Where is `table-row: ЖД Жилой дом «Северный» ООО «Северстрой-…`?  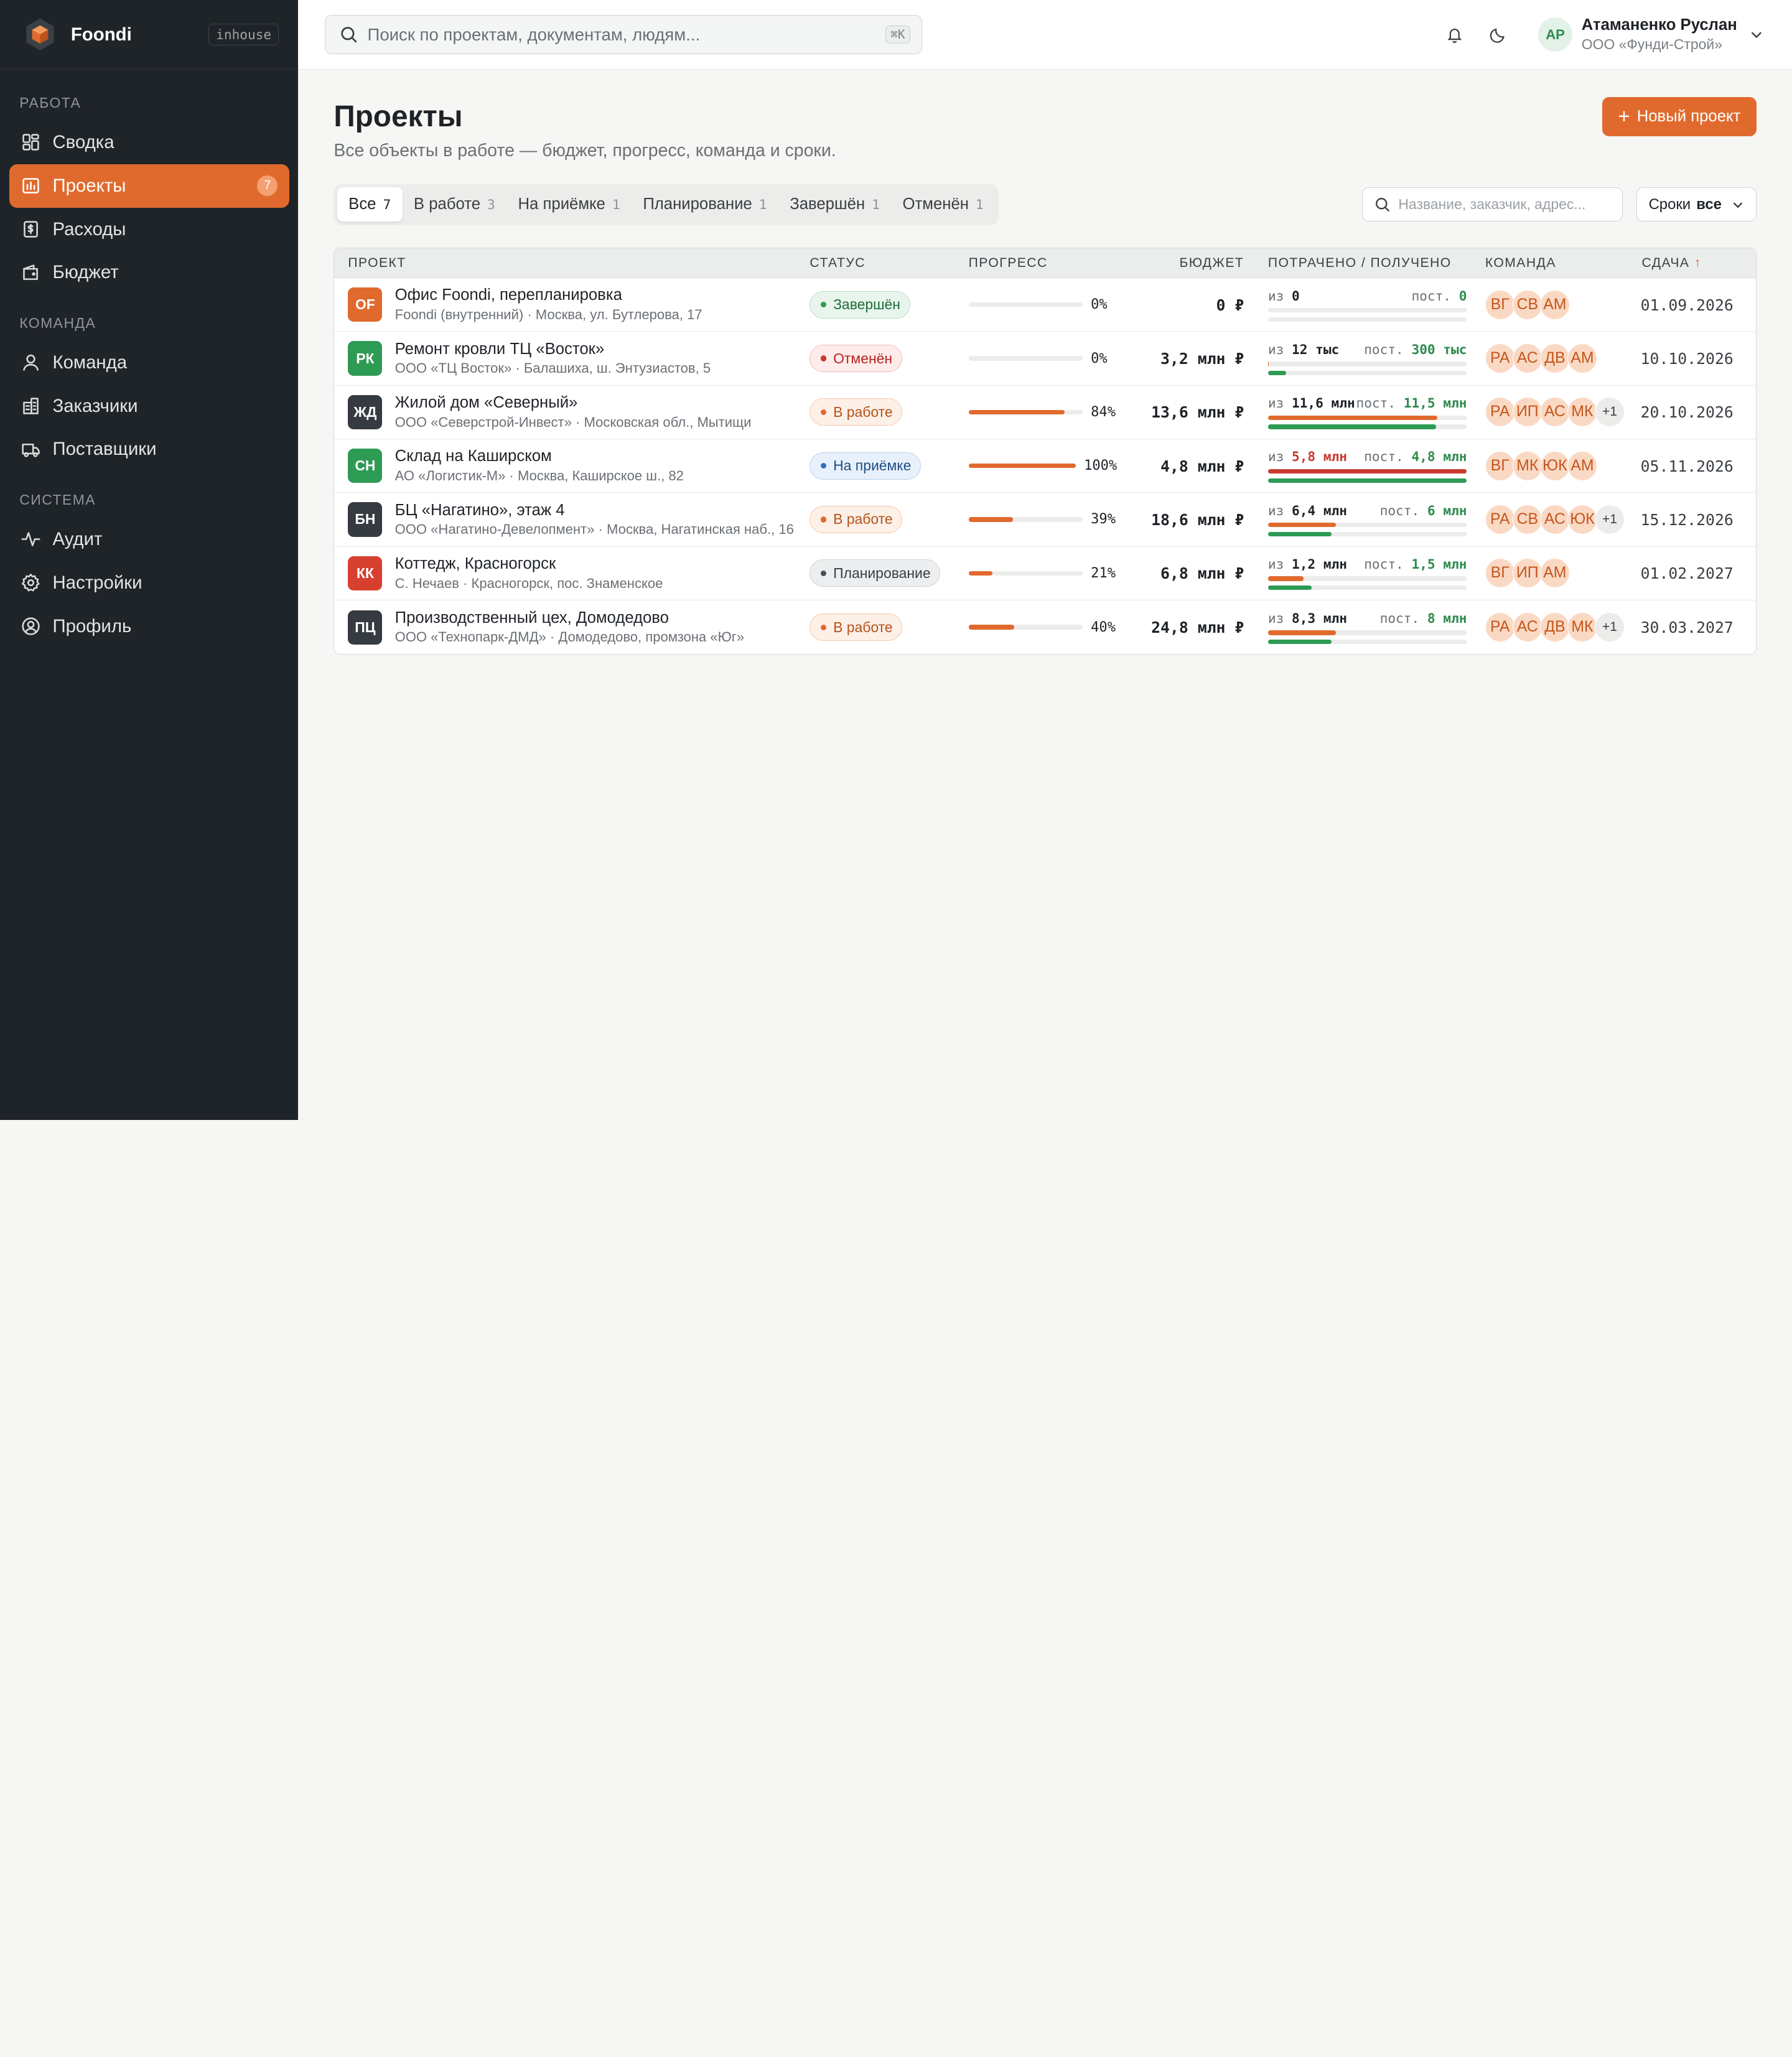 table-row: ЖД Жилой дом «Северный» ООО «Северстрой-… is located at coordinates (1045, 413).